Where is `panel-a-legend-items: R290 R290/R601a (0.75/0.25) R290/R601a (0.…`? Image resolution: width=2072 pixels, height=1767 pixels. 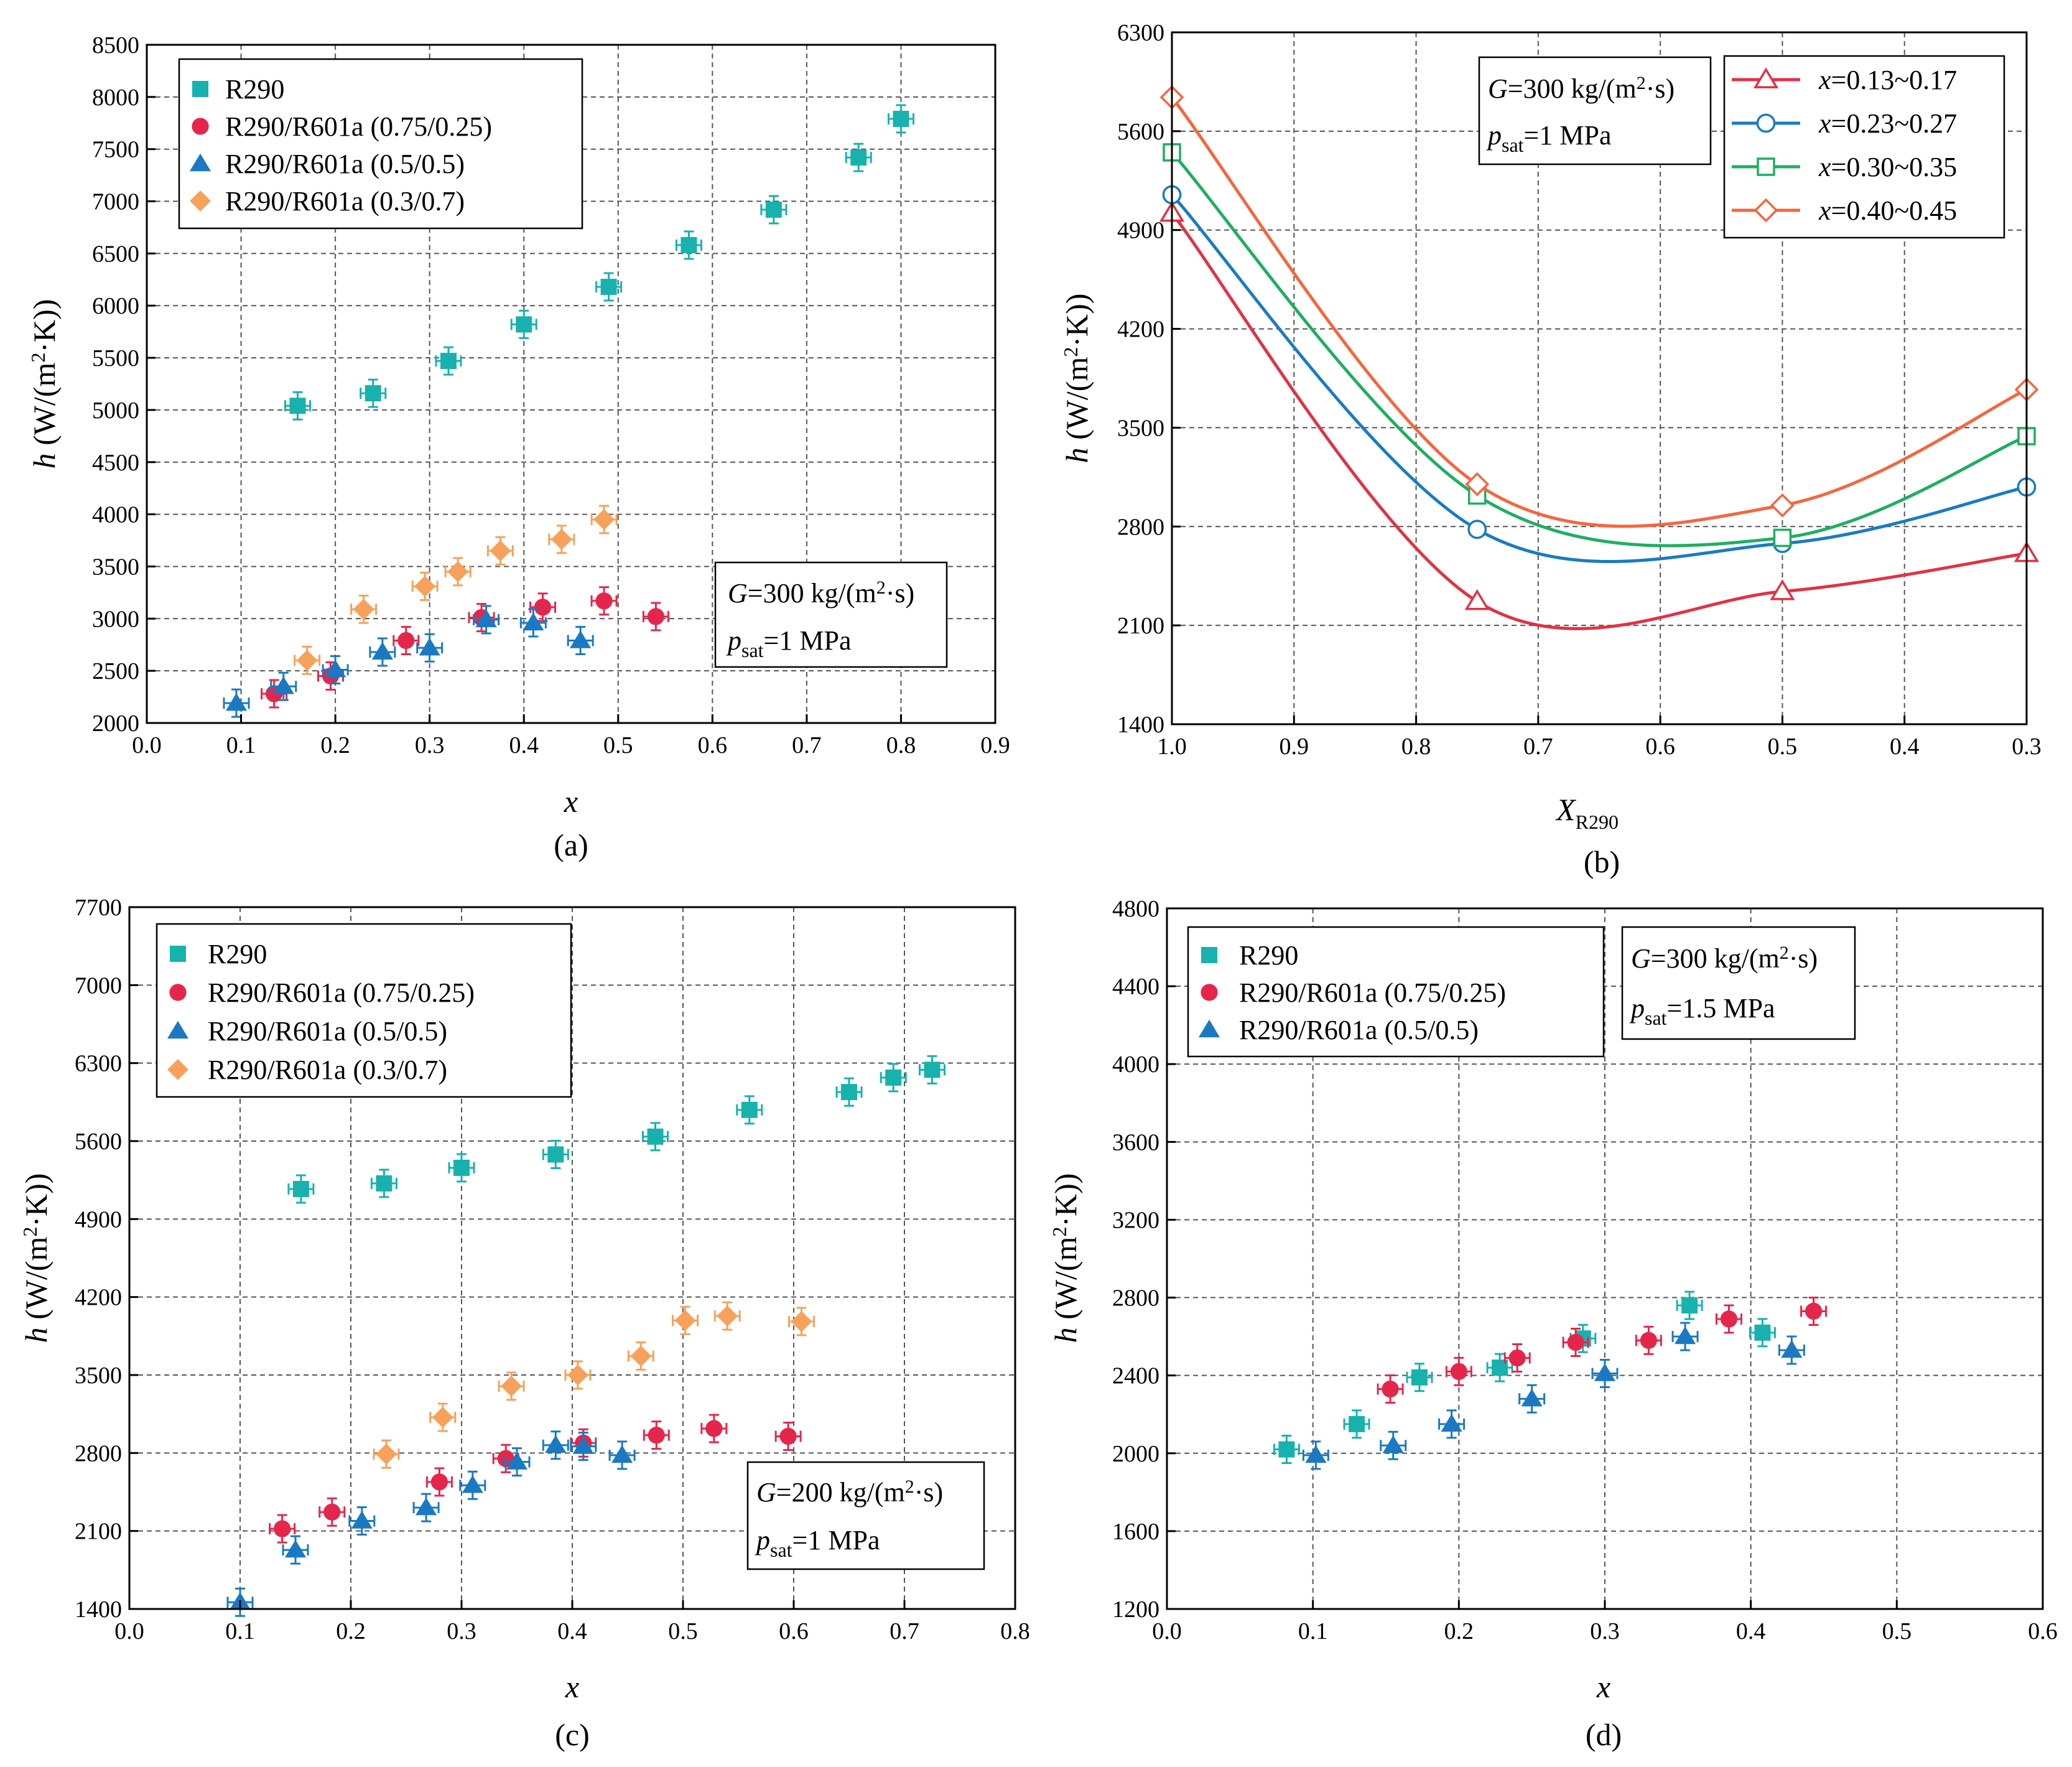
panel-a-legend-items: R290 R290/R601a (0.75/0.25) R290/R601a (0.… is located at coordinates (341, 145).